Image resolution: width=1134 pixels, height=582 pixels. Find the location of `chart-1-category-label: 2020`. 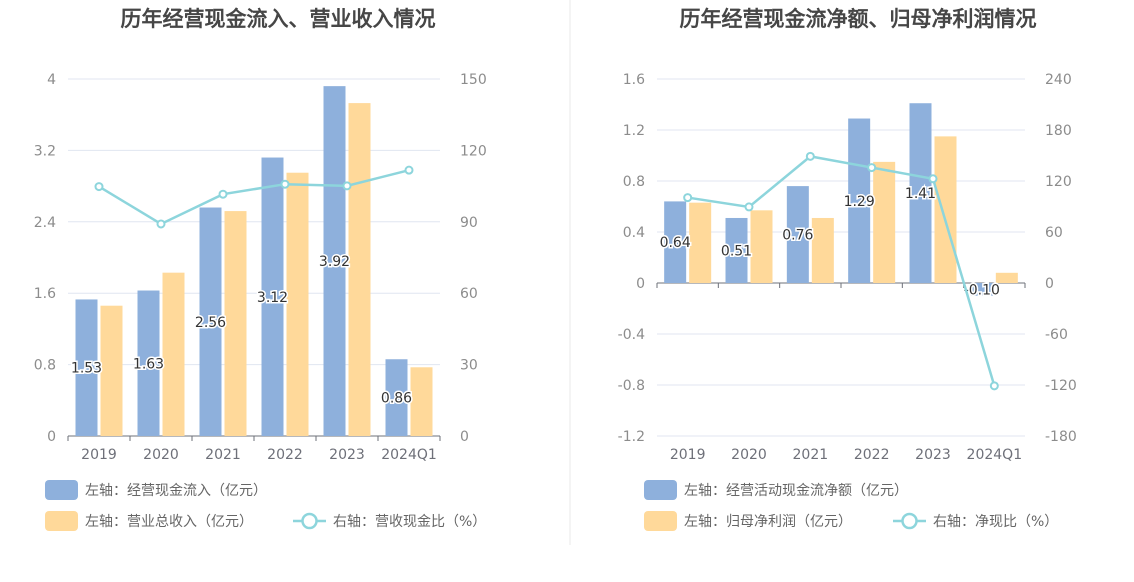

chart-1-category-label: 2020 is located at coordinates (161, 455).